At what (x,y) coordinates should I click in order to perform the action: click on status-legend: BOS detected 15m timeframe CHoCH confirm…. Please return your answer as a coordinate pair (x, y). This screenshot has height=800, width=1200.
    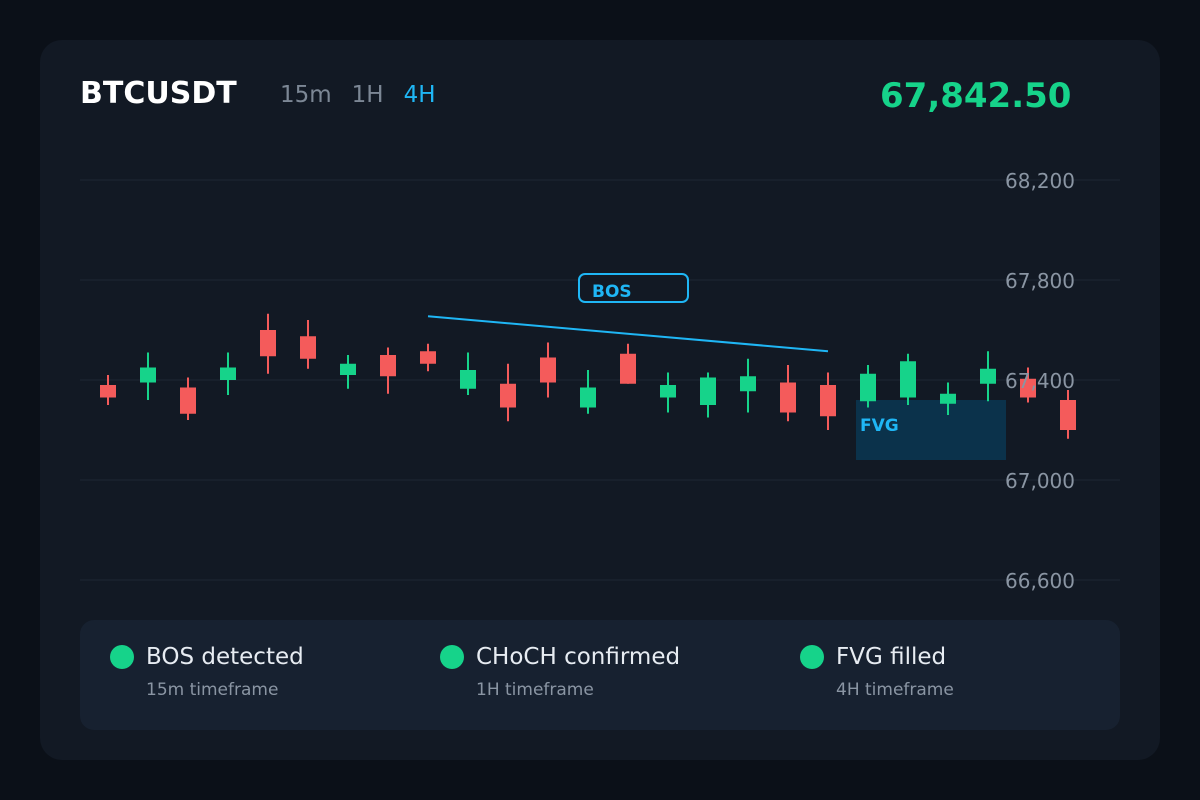
    Looking at the image, I should click on (600, 675).